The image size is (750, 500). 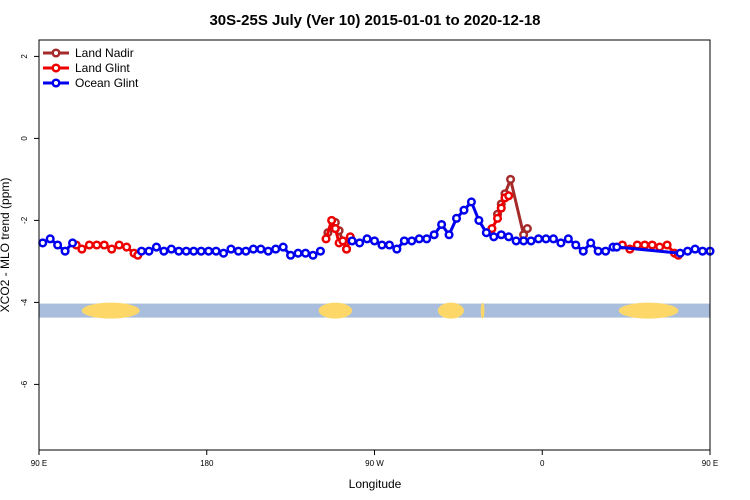 What do you see at coordinates (710, 463) in the screenshot?
I see `x-tick-label: 90 E` at bounding box center [710, 463].